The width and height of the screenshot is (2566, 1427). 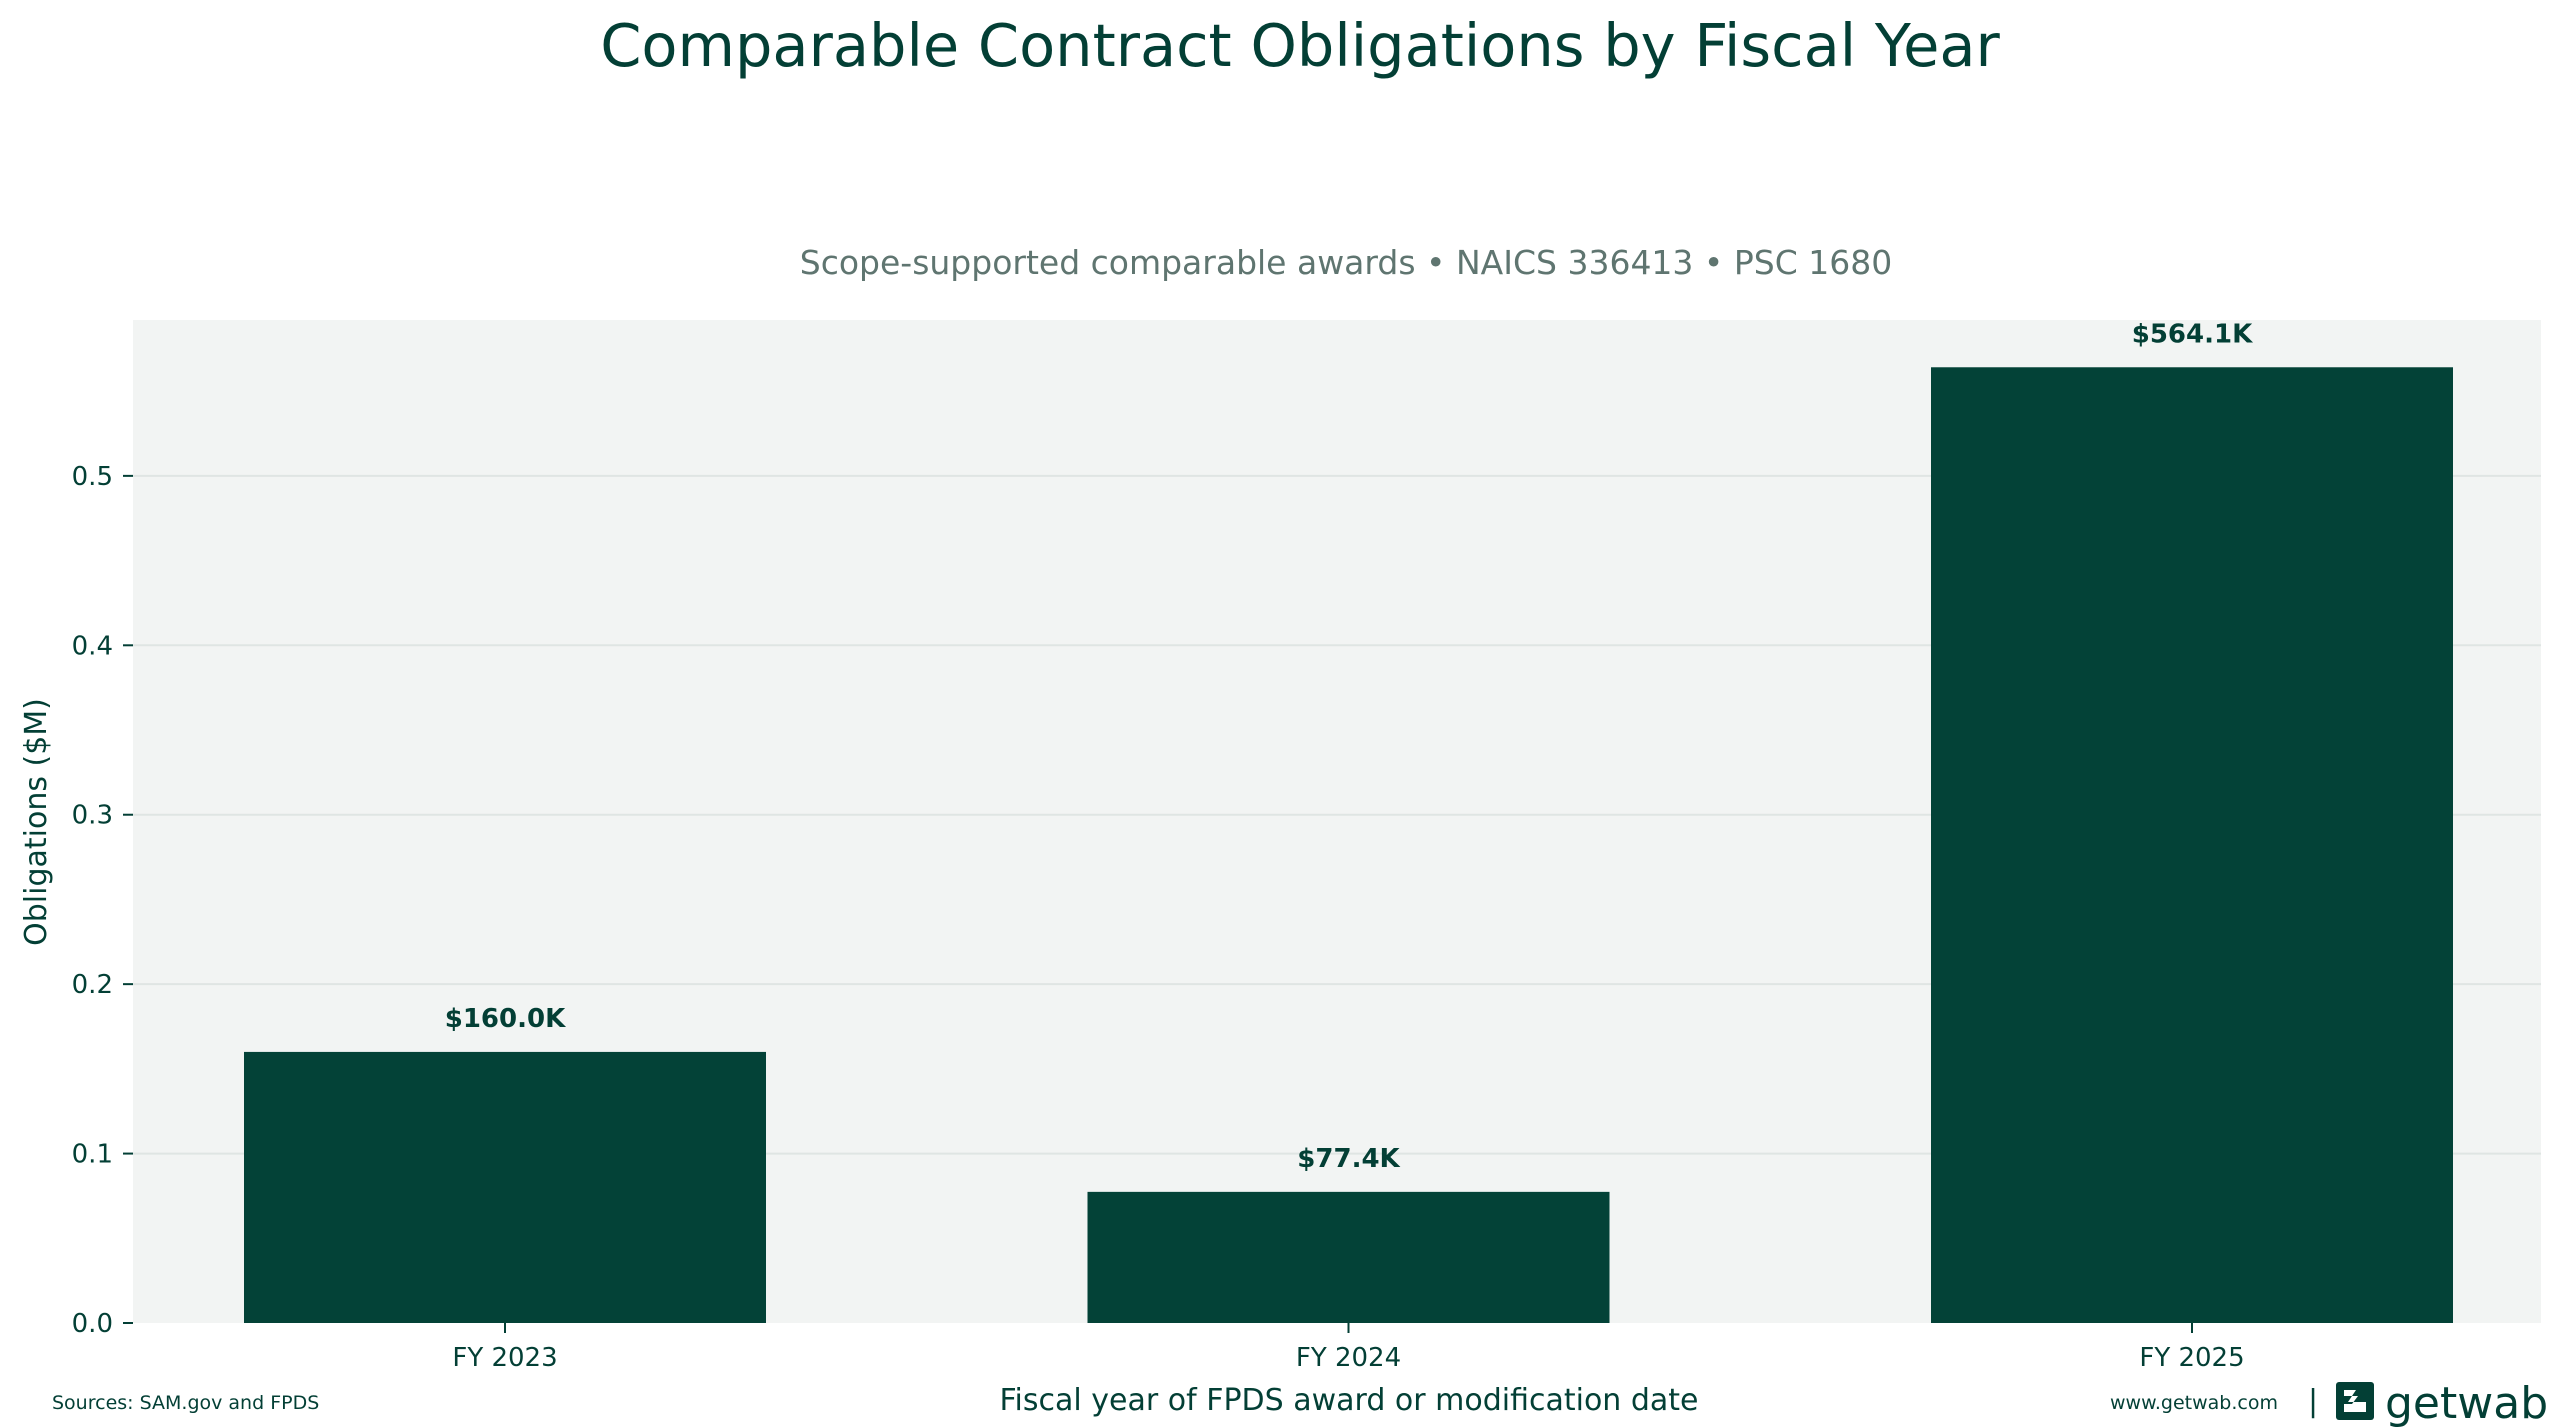 What do you see at coordinates (185, 1403) in the screenshot?
I see `sources-note: Sources: SAM.gov and FPDS` at bounding box center [185, 1403].